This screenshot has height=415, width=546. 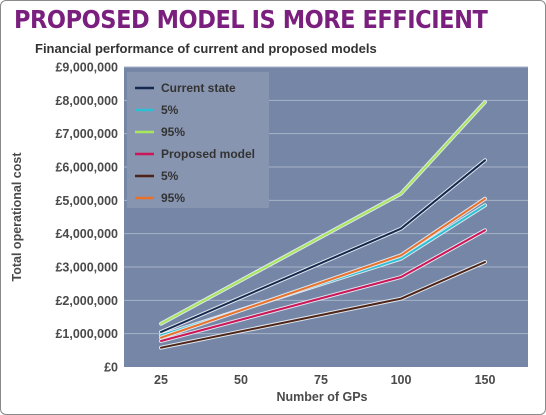 What do you see at coordinates (208, 154) in the screenshot?
I see `legend-label: Proposed model` at bounding box center [208, 154].